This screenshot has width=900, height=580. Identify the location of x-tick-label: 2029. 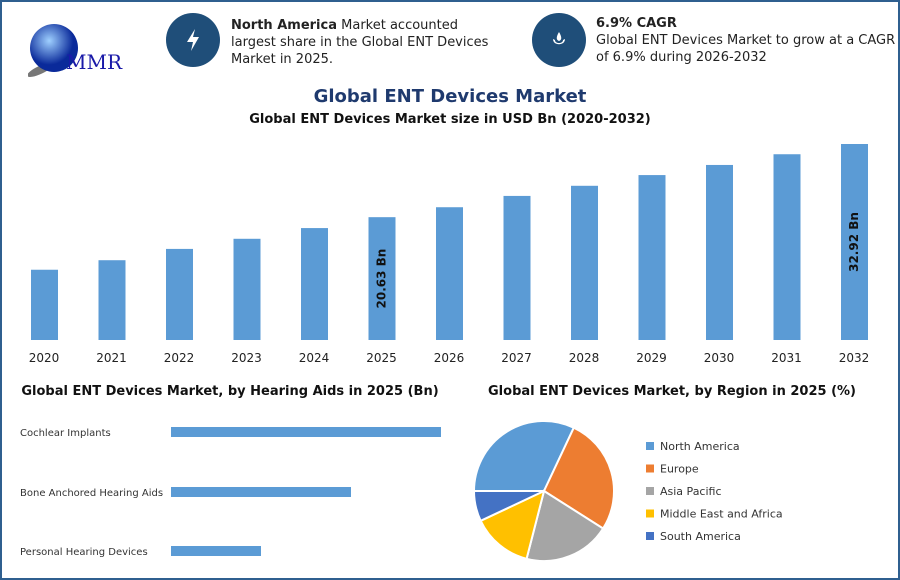
(651, 358).